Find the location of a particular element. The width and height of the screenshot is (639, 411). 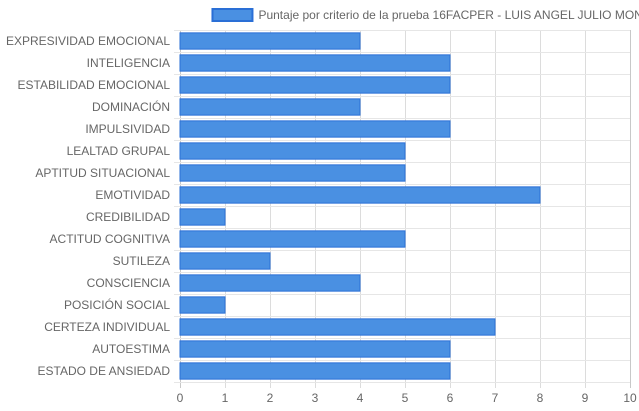

x-tick-label: 8 is located at coordinates (540, 398).